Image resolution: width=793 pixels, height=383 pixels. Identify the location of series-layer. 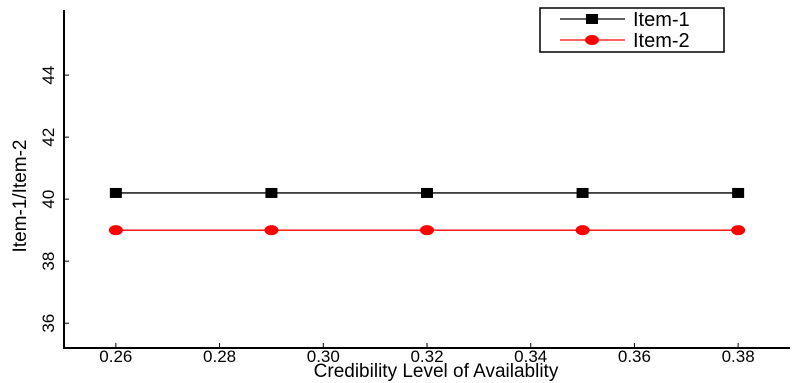
(427, 211).